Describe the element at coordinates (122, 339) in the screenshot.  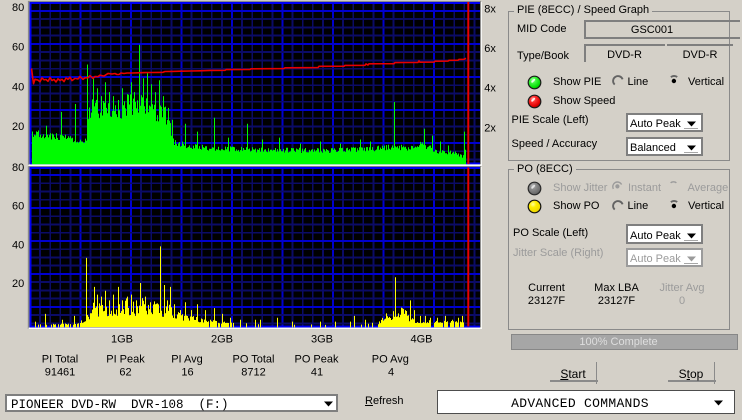
I see `svg-text: 1GB` at that location.